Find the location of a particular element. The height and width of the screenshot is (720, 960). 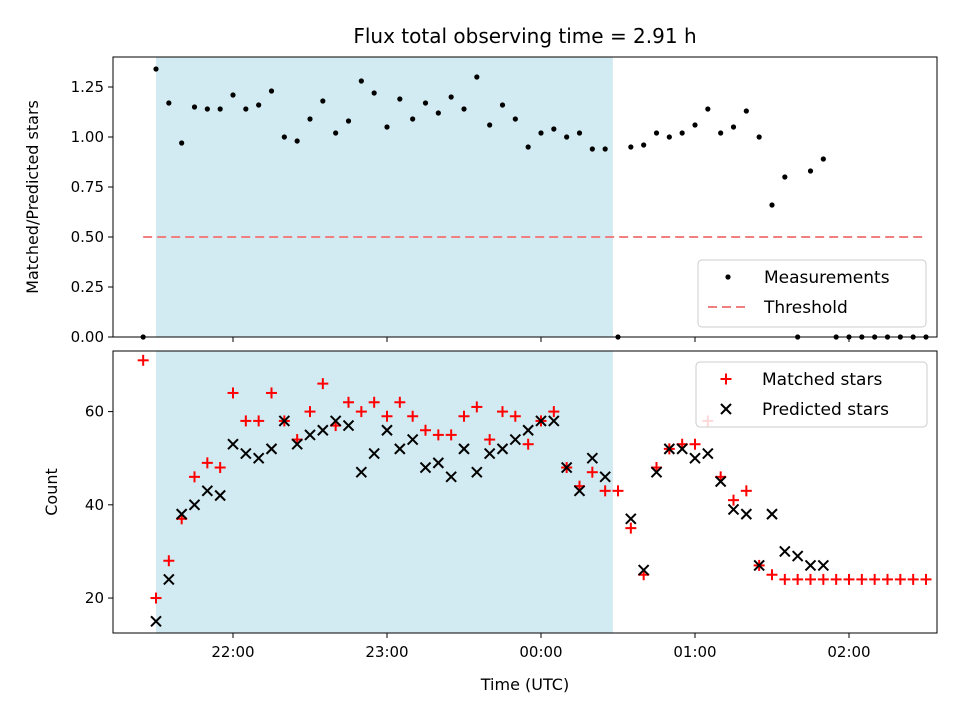

bottom-legend: Matched stars Predicted stars is located at coordinates (811, 394).